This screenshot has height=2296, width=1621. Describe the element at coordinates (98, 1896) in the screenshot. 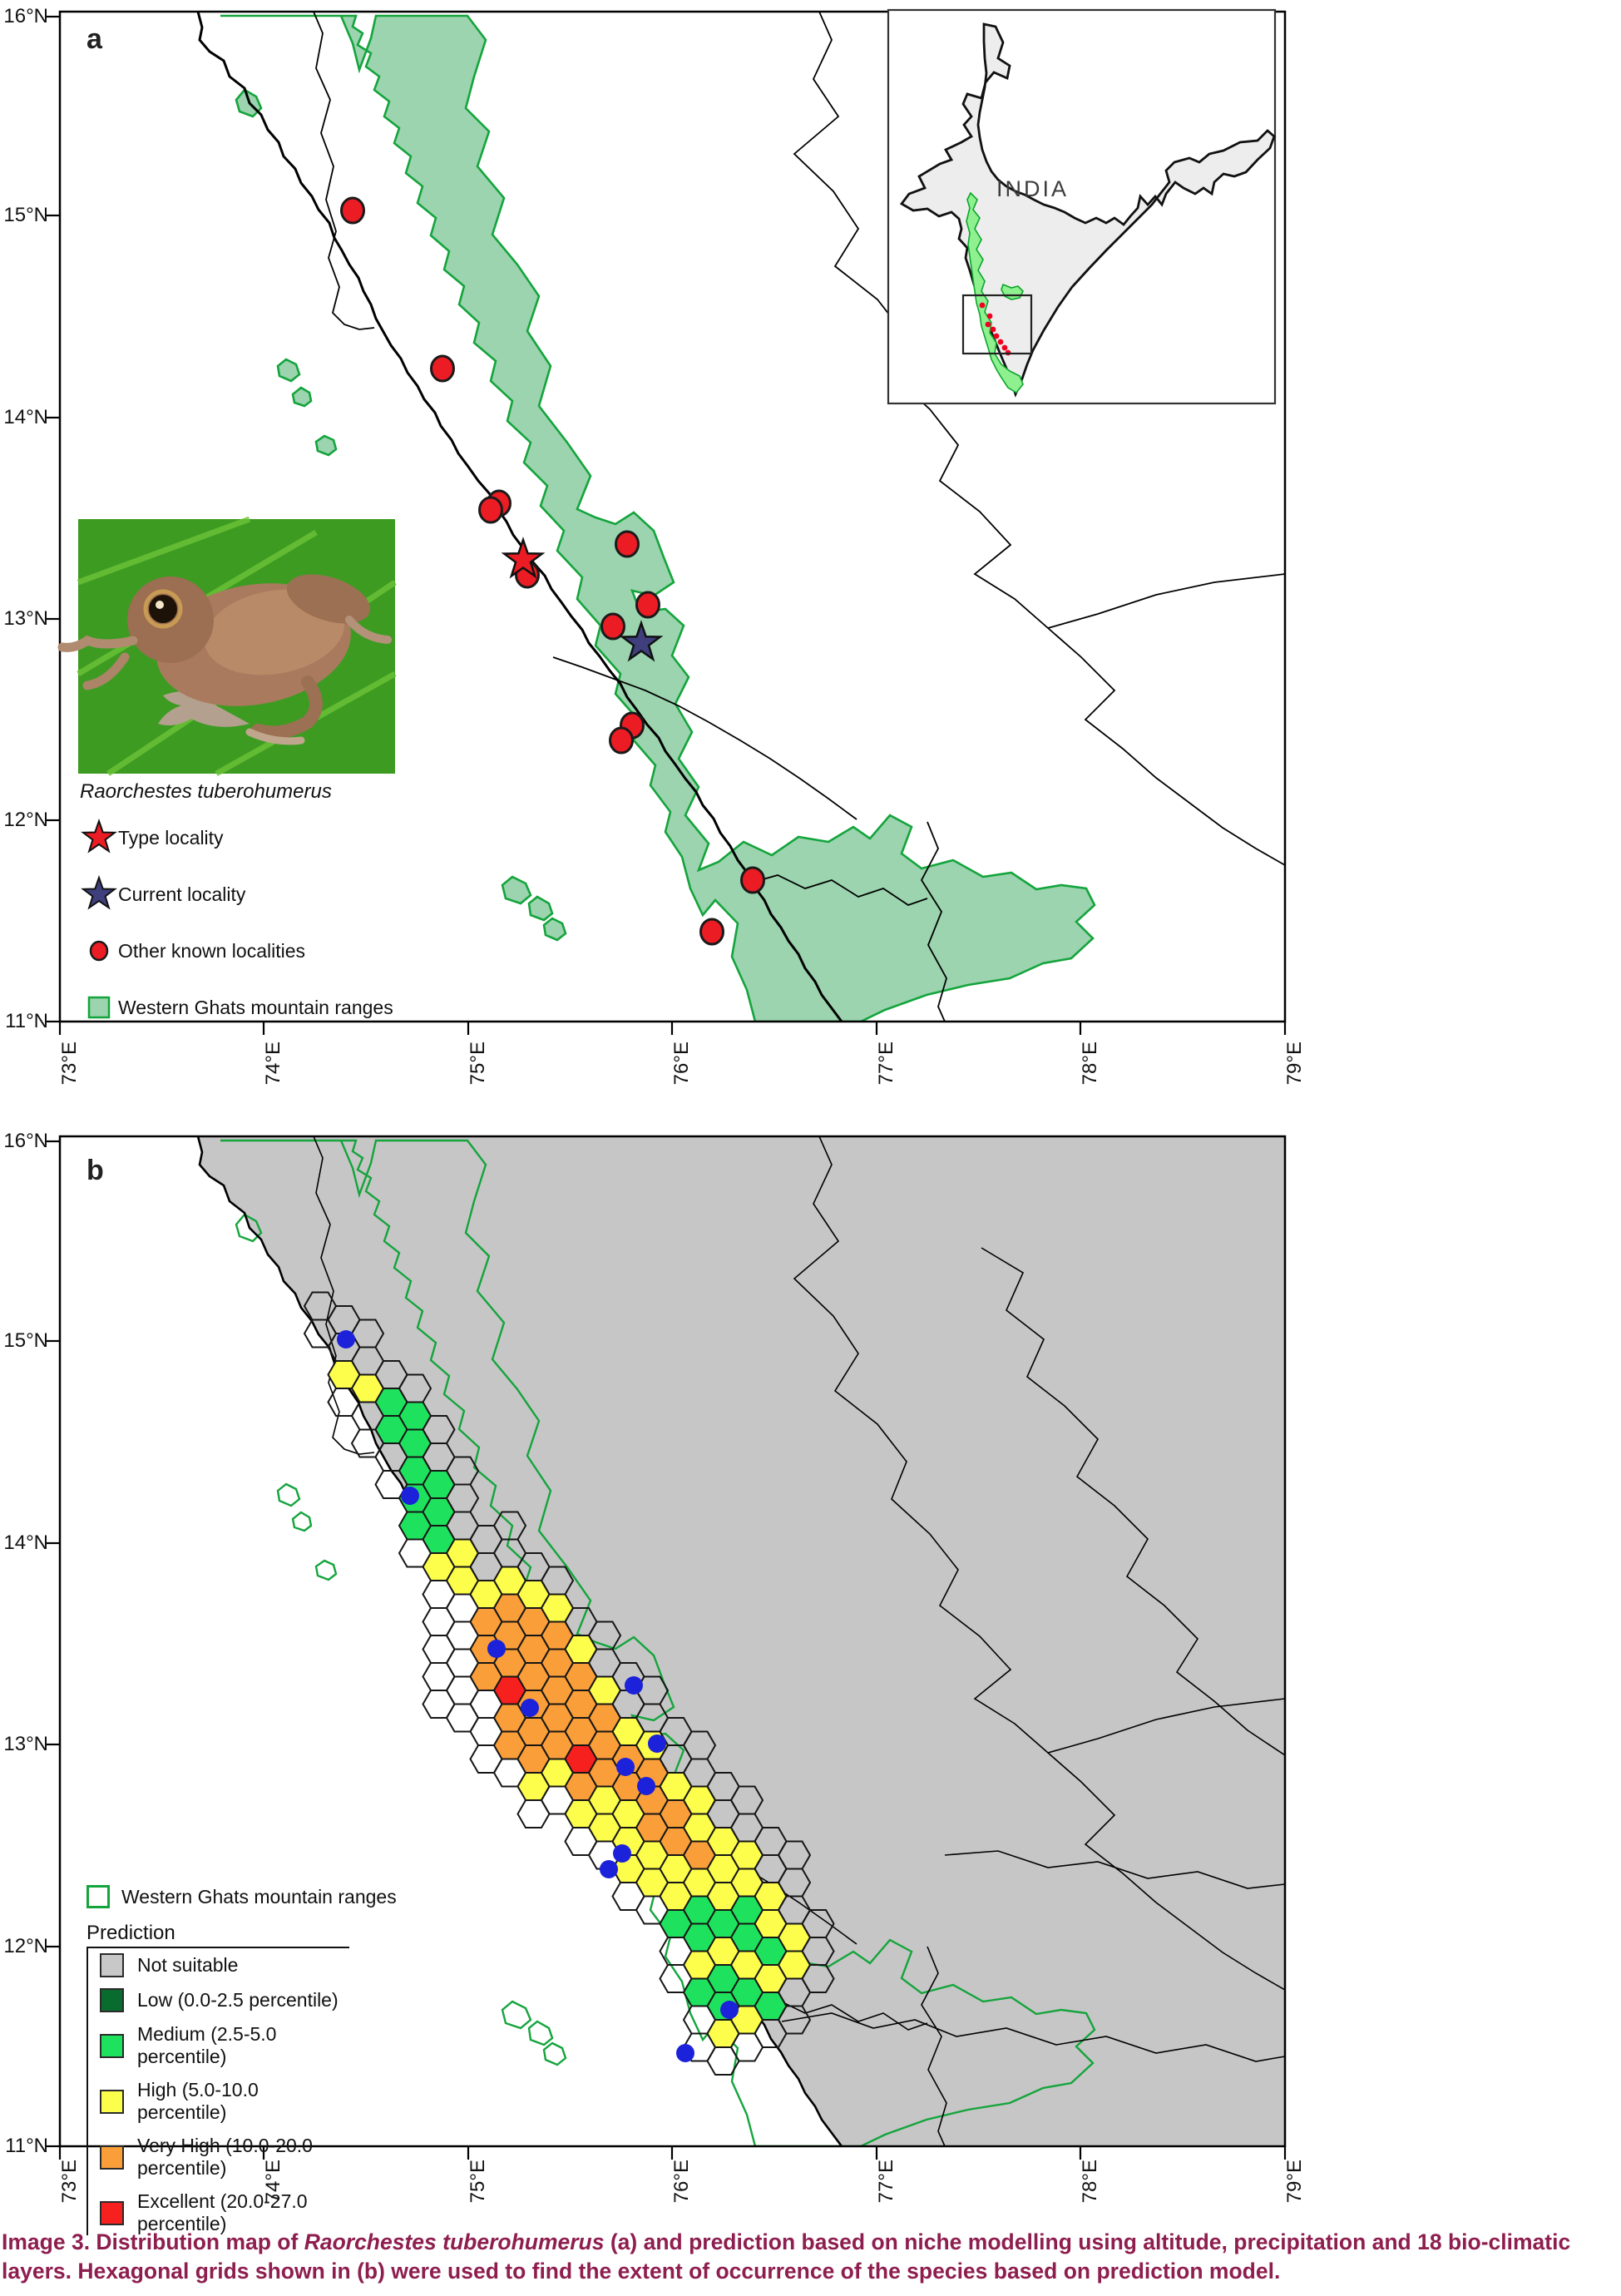

I see `wg-outline-swatch` at that location.